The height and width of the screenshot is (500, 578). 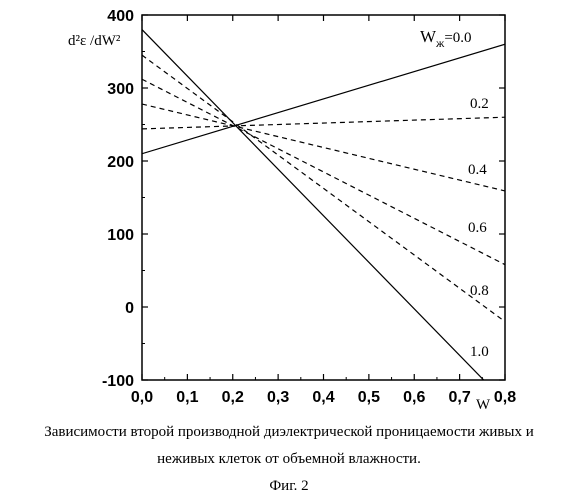 What do you see at coordinates (446, 38) in the screenshot?
I see `series-label-0-0: Wж=0.0` at bounding box center [446, 38].